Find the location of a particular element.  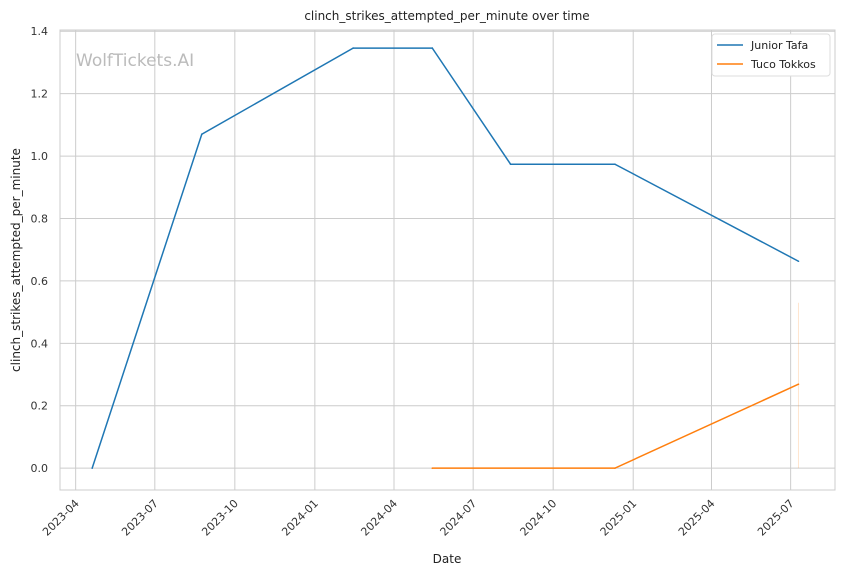

y-tick-label: 0.2 is located at coordinates (40, 406).